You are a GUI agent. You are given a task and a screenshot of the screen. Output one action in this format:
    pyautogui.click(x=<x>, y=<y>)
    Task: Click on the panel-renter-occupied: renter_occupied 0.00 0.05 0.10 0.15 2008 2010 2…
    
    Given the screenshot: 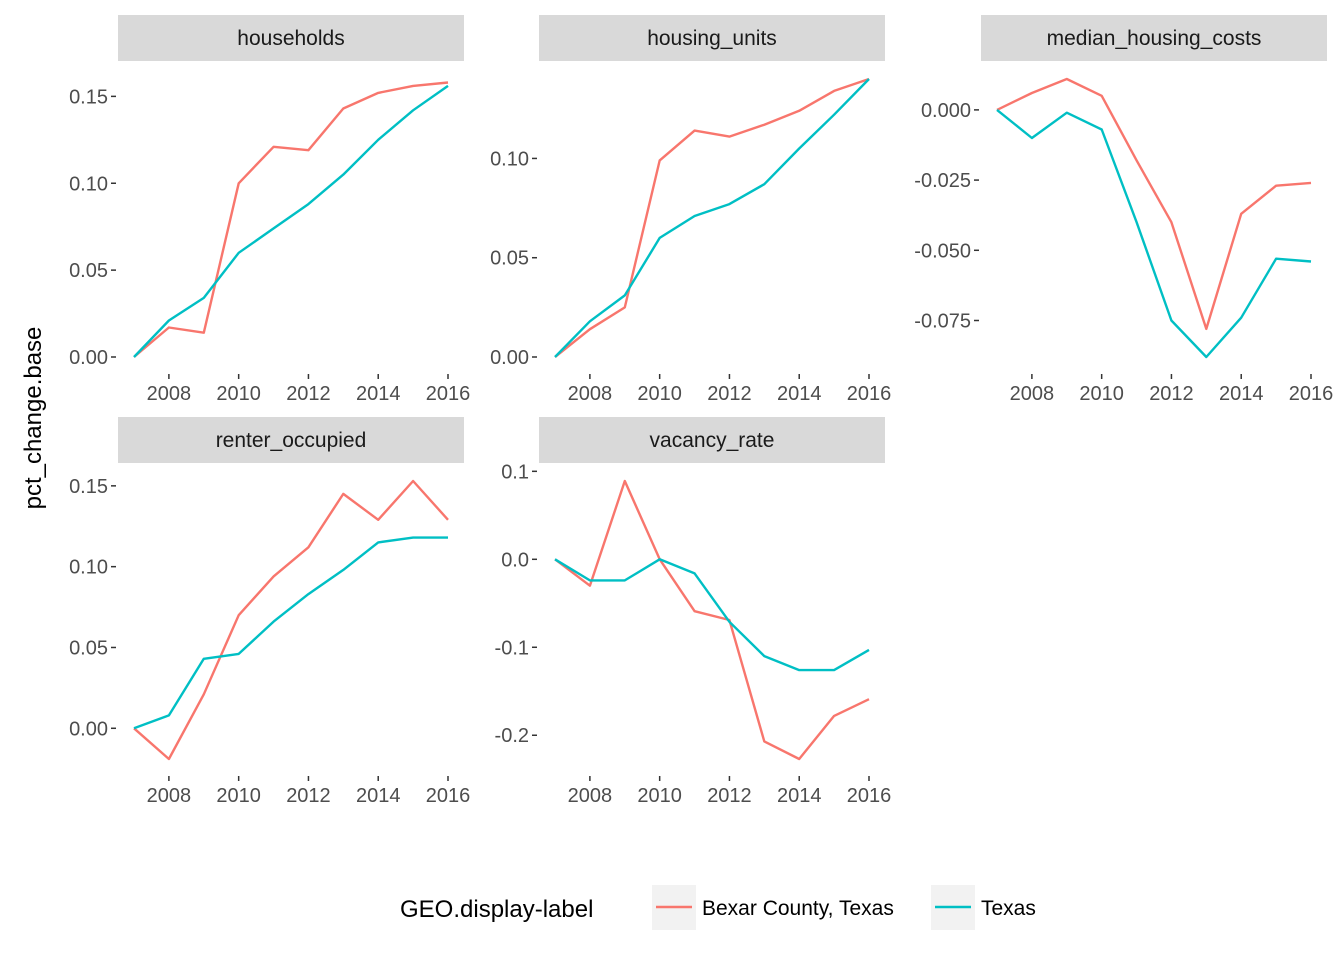 What is the action you would take?
    pyautogui.click(x=269, y=612)
    